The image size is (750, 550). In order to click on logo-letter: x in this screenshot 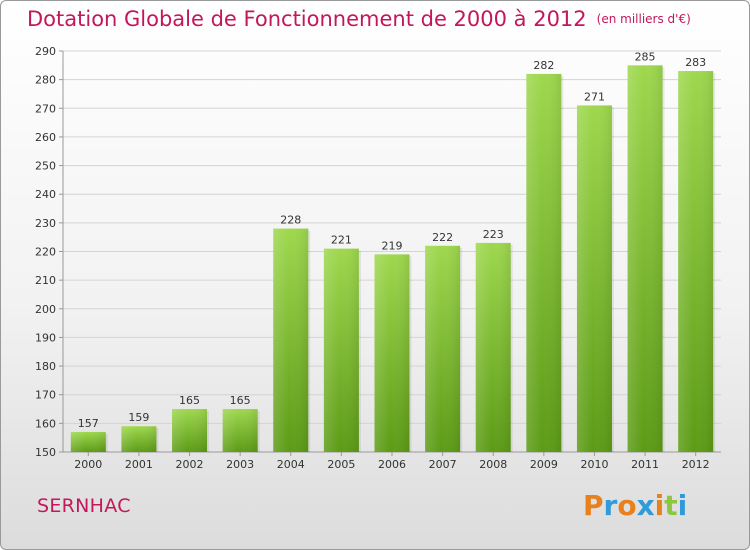, I will do `click(645, 505)`.